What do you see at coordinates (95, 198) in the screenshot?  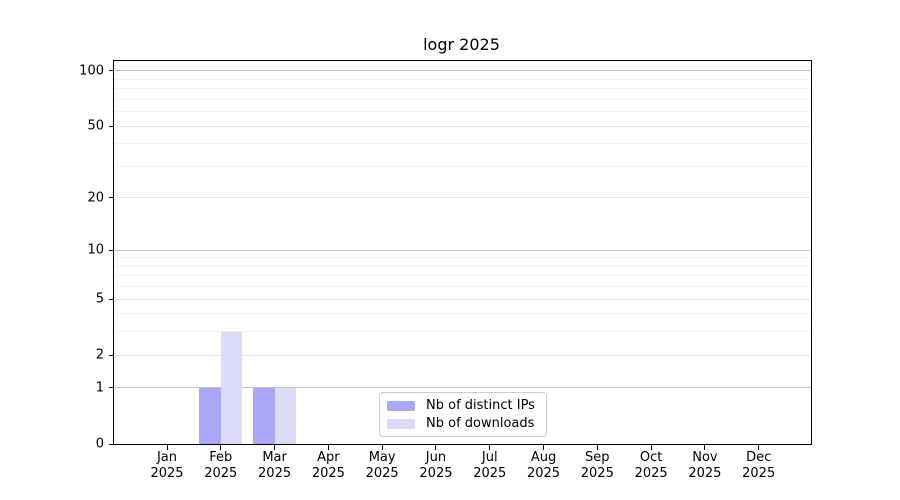 I see `y-tick-label: 20` at bounding box center [95, 198].